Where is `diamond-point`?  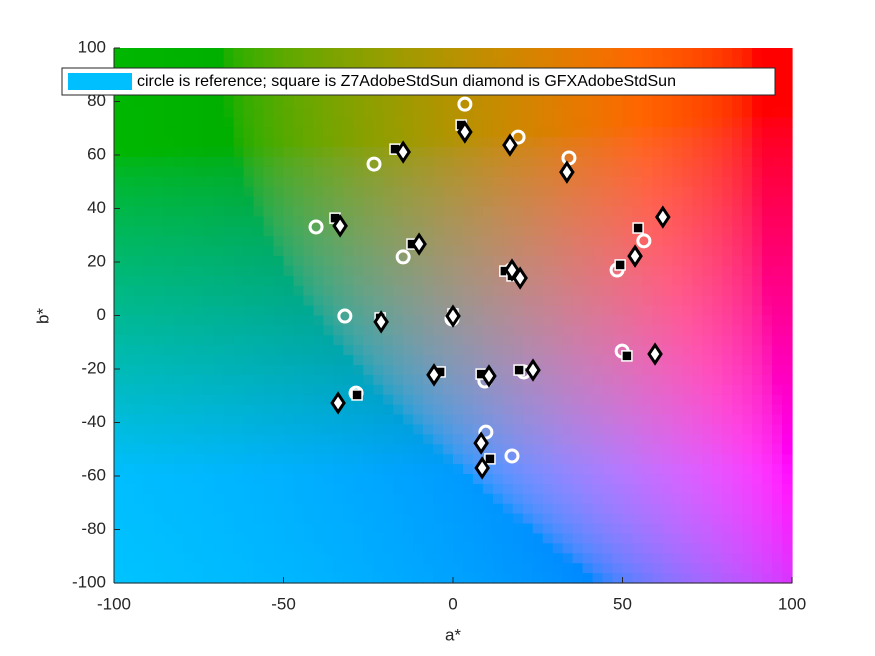 diamond-point is located at coordinates (533, 370).